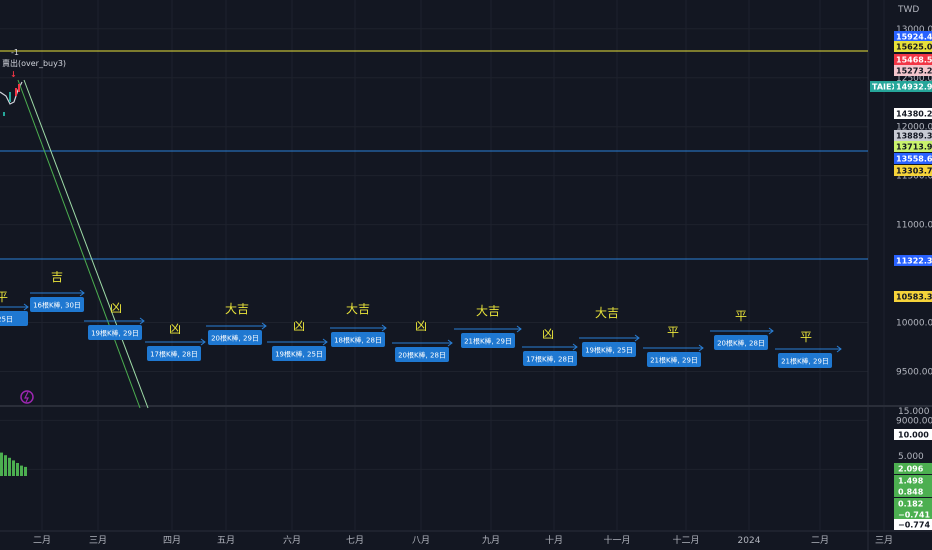 The image size is (932, 550). I want to click on price-tag-name-text: TAIEX, so click(885, 87).